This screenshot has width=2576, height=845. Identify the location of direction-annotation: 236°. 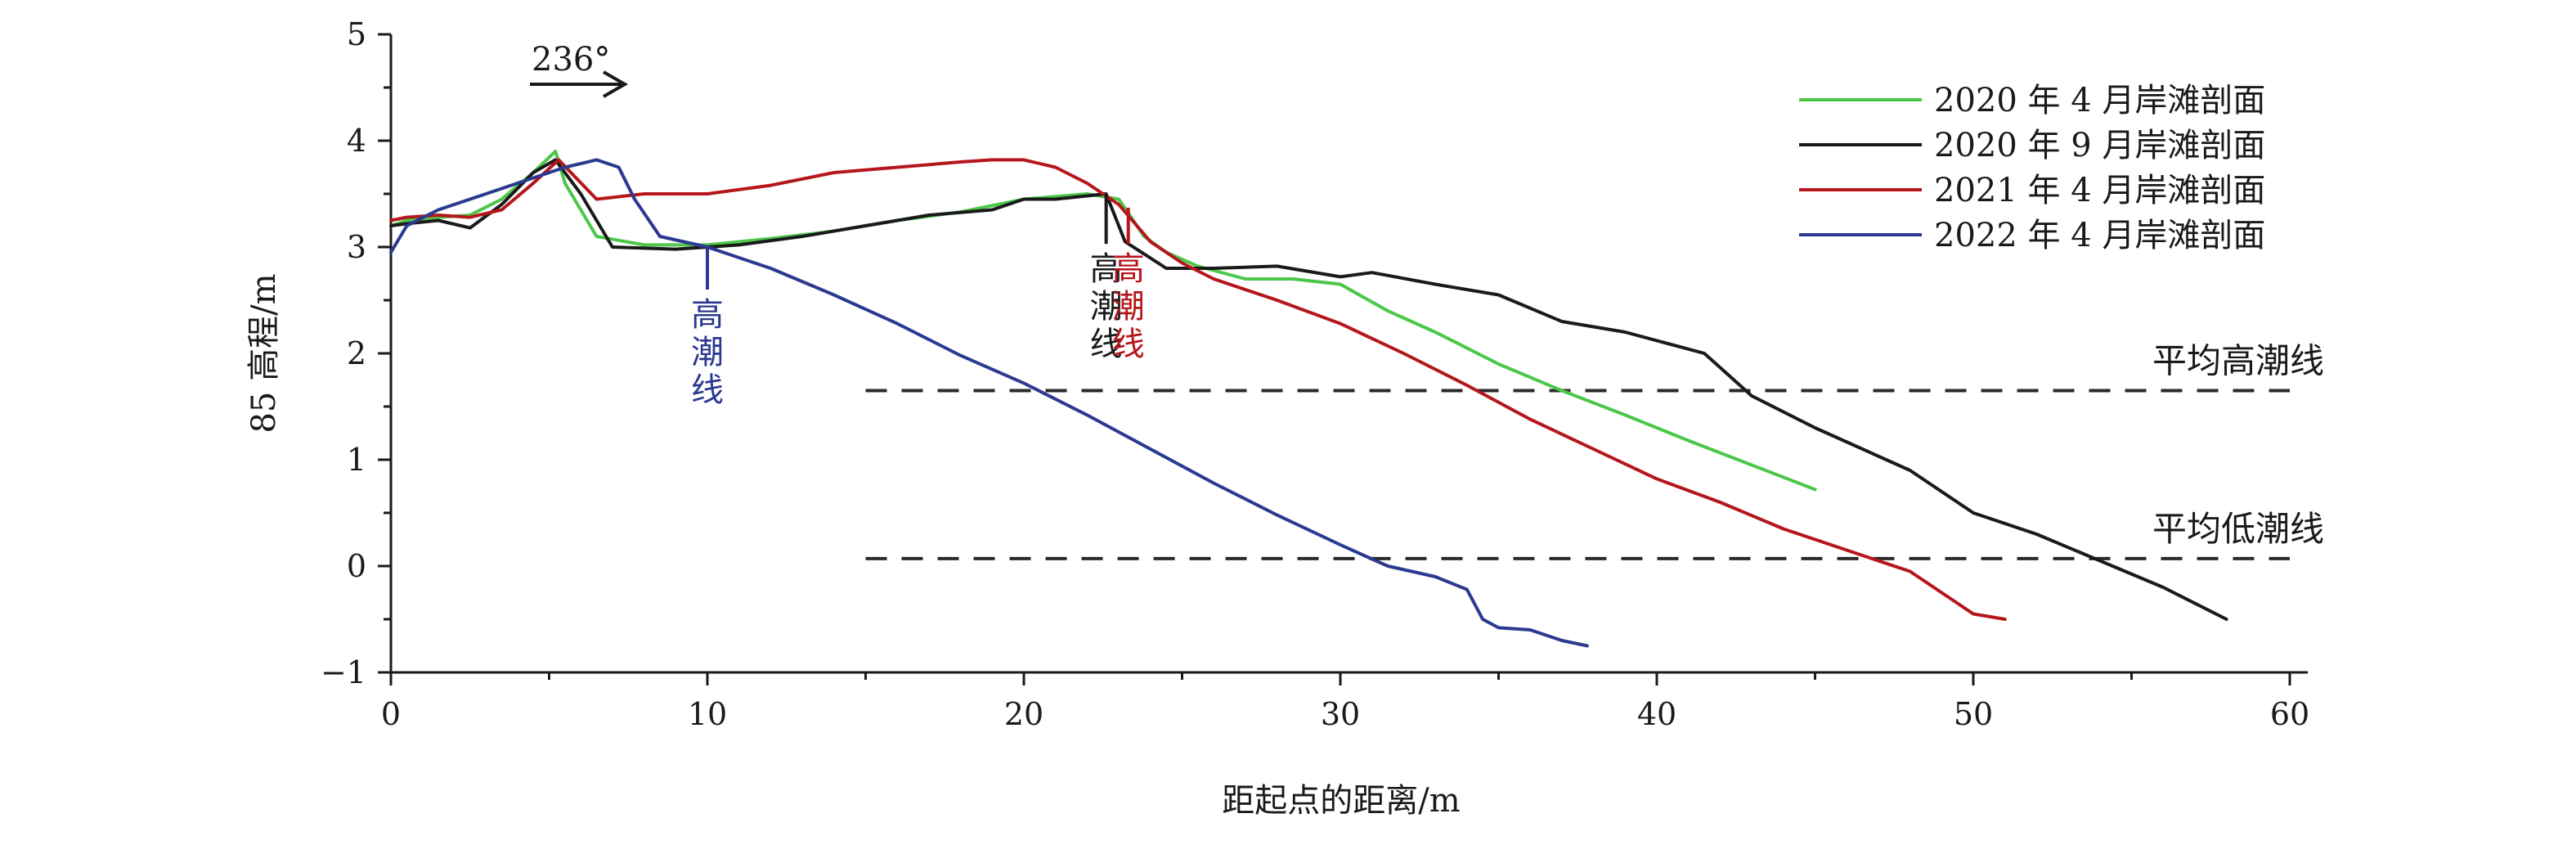
(579, 69).